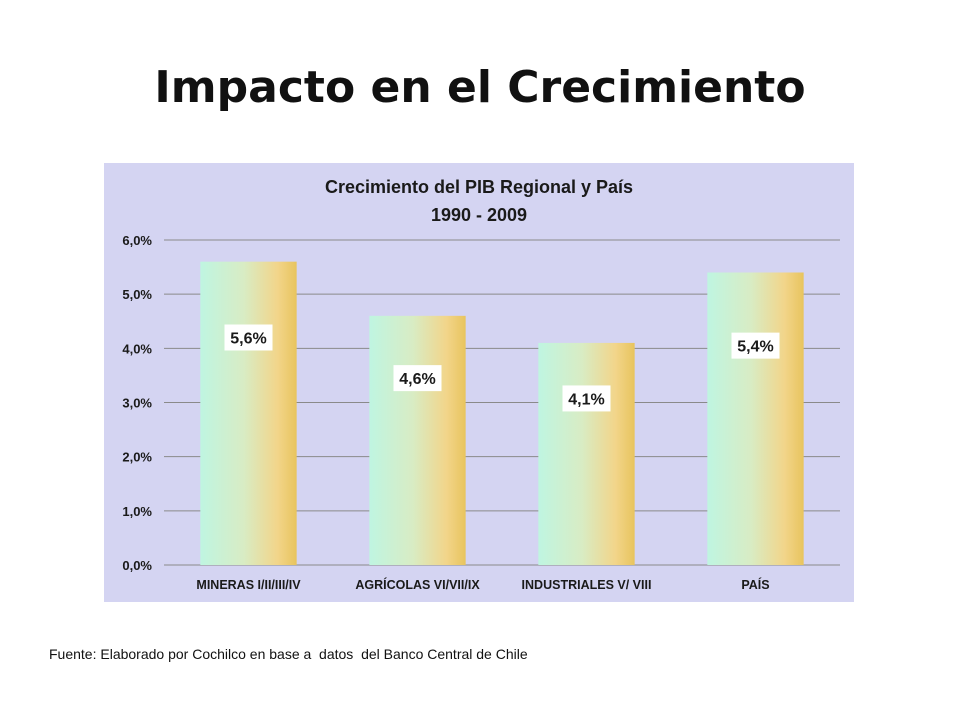 The width and height of the screenshot is (960, 720). Describe the element at coordinates (137, 240) in the screenshot. I see `y-tick-label: 6,0%` at that location.